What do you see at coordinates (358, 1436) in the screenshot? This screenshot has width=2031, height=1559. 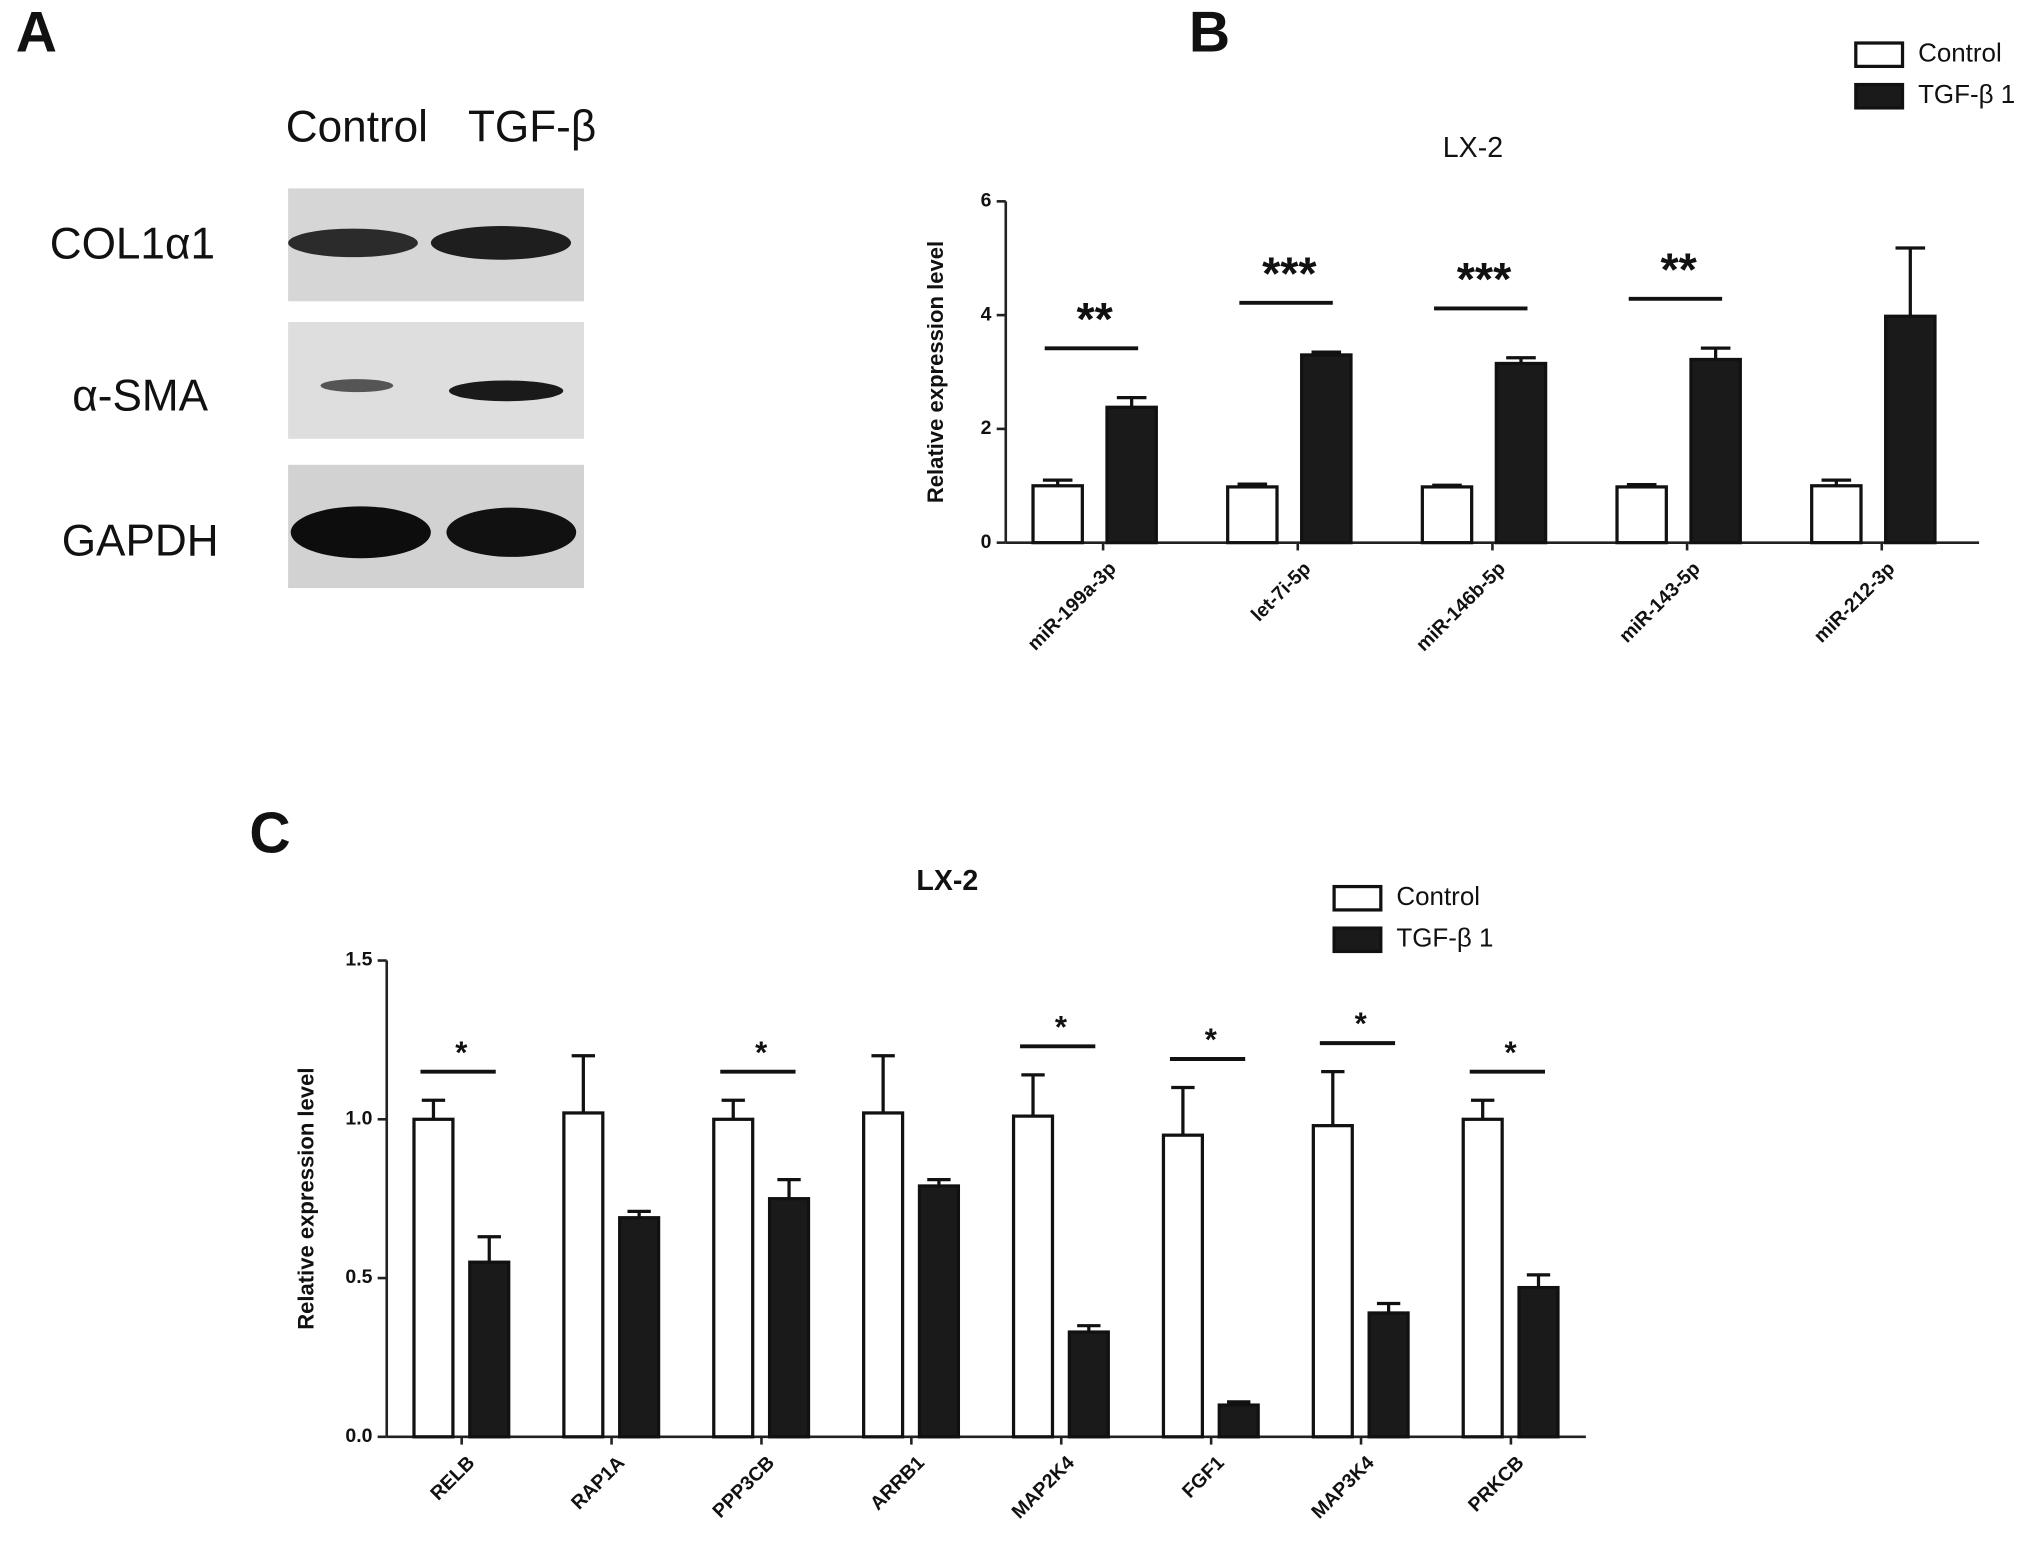 I see `y-tick-label: 0.0` at bounding box center [358, 1436].